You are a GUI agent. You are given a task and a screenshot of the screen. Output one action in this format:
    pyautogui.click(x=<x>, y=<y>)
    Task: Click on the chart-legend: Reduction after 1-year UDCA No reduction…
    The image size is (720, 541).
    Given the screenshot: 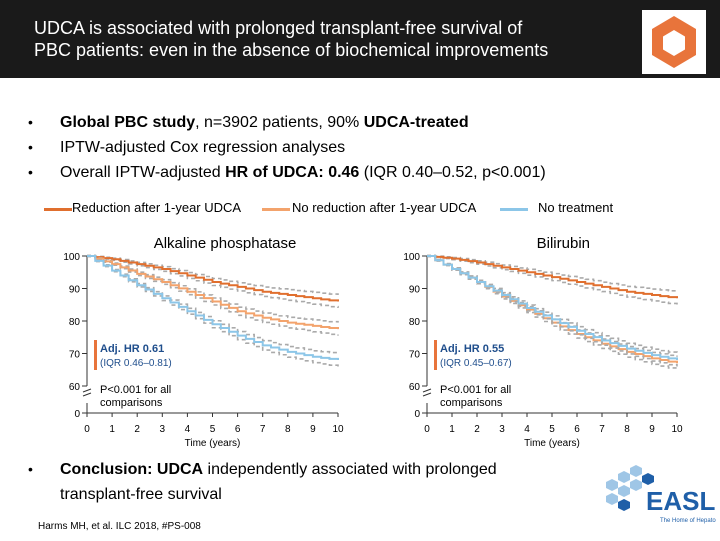 What is the action you would take?
    pyautogui.click(x=360, y=210)
    